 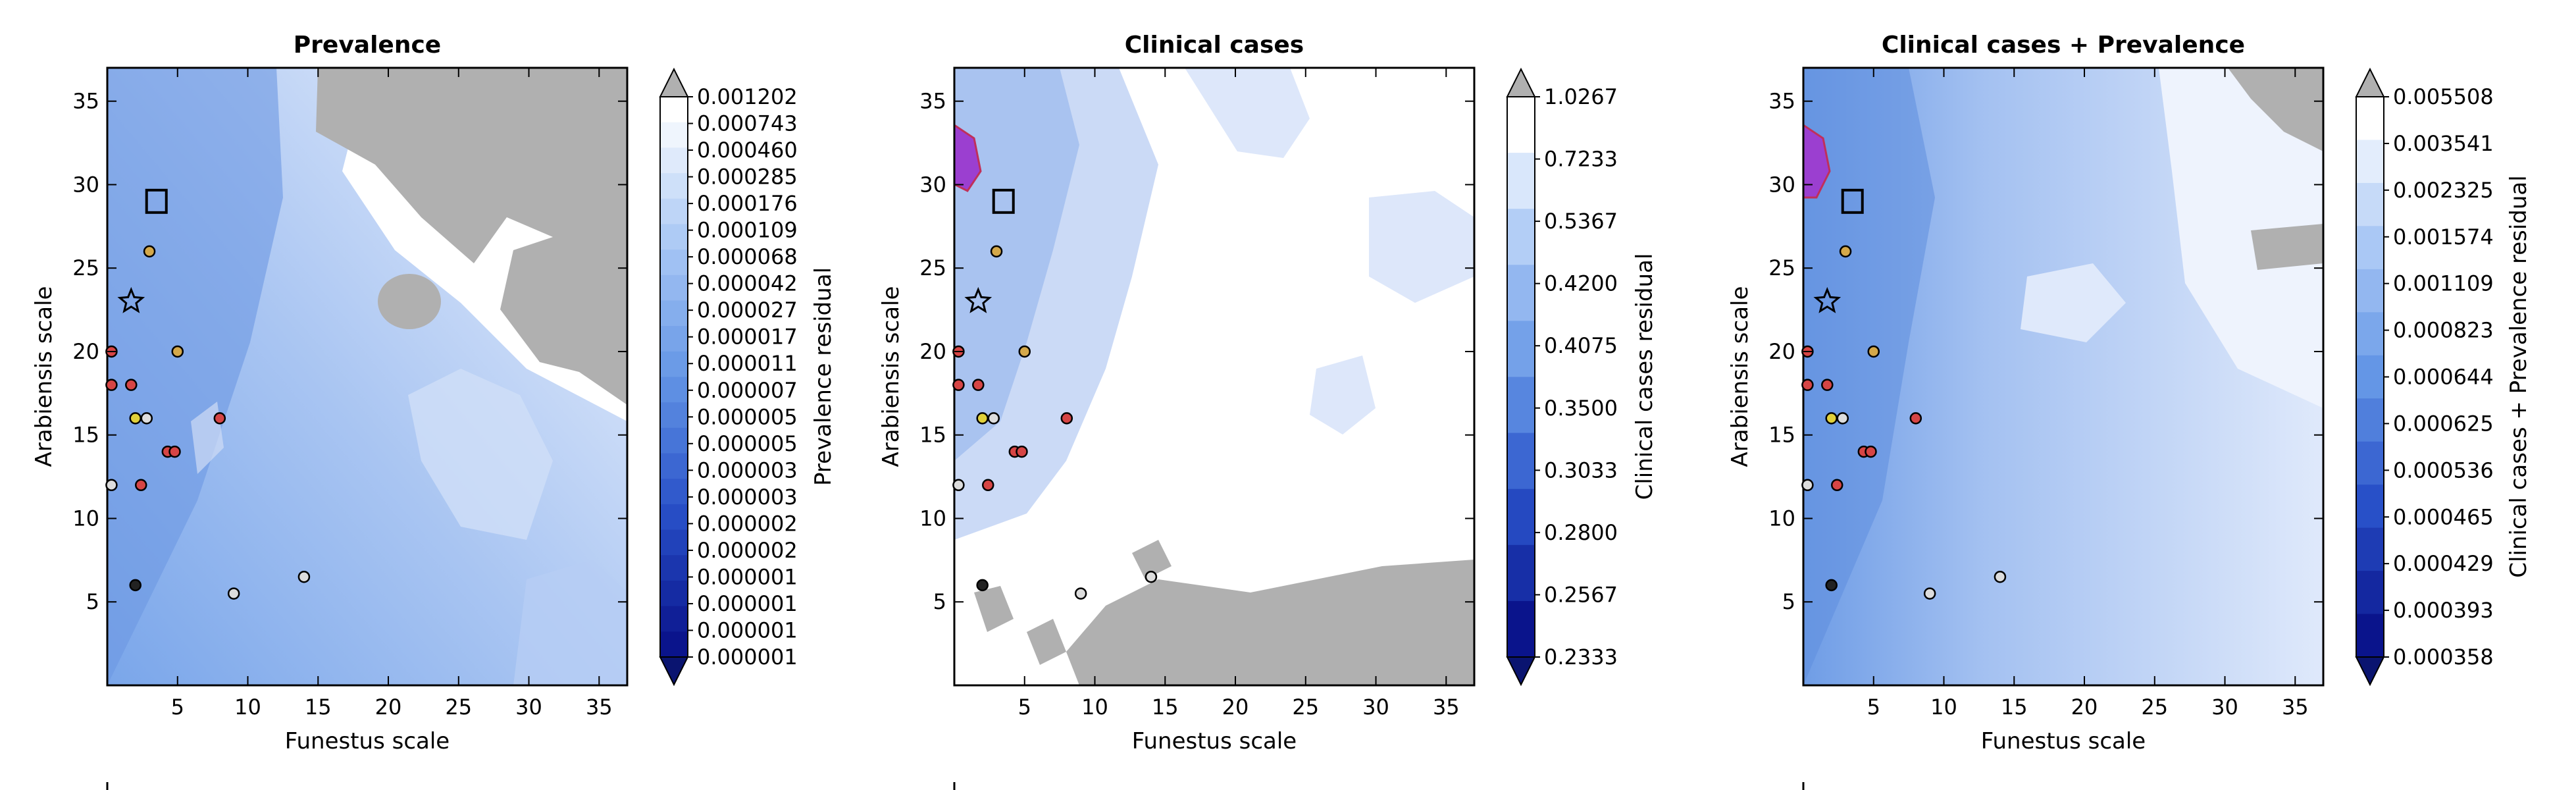 What do you see at coordinates (2443, 97) in the screenshot?
I see `colorbar-tick-label: 0.005508` at bounding box center [2443, 97].